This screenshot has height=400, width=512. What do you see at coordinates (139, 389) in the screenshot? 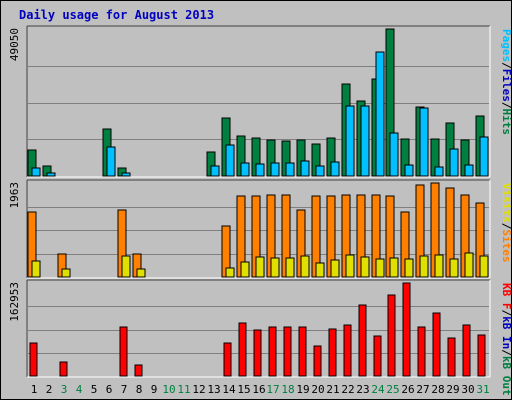
I see `x-tick-label: 8` at bounding box center [139, 389].